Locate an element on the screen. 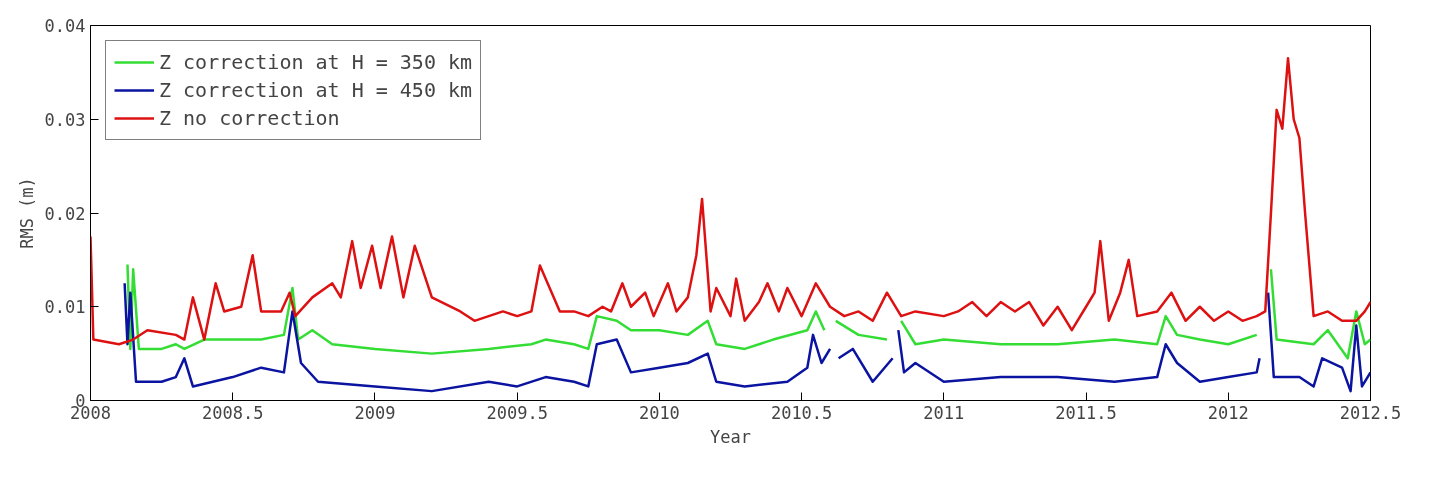 The image size is (1433, 482). x-tick-label: 2010 is located at coordinates (659, 412).